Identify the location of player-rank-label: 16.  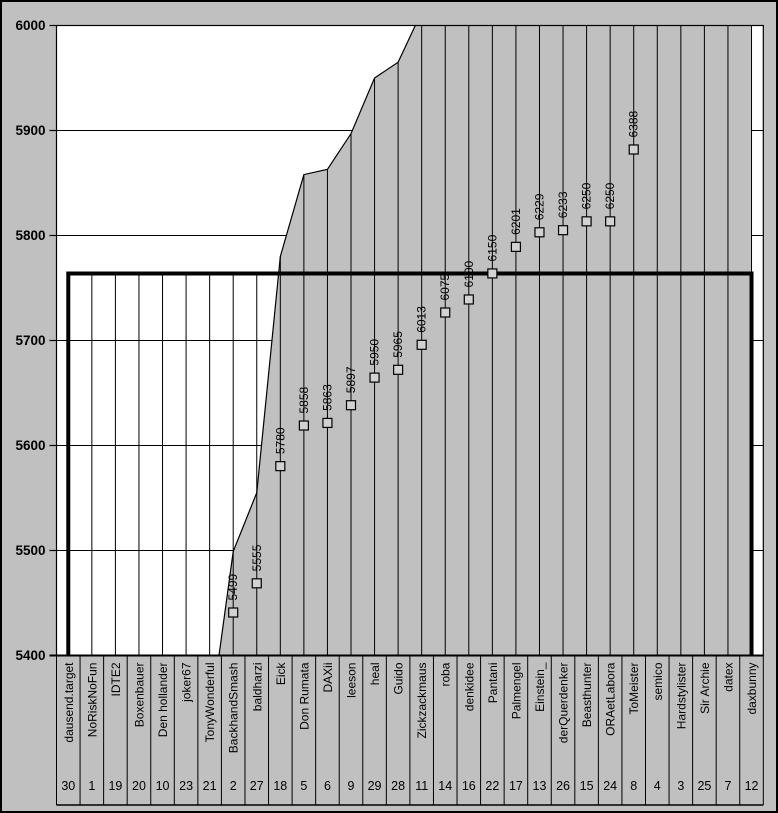
(469, 786).